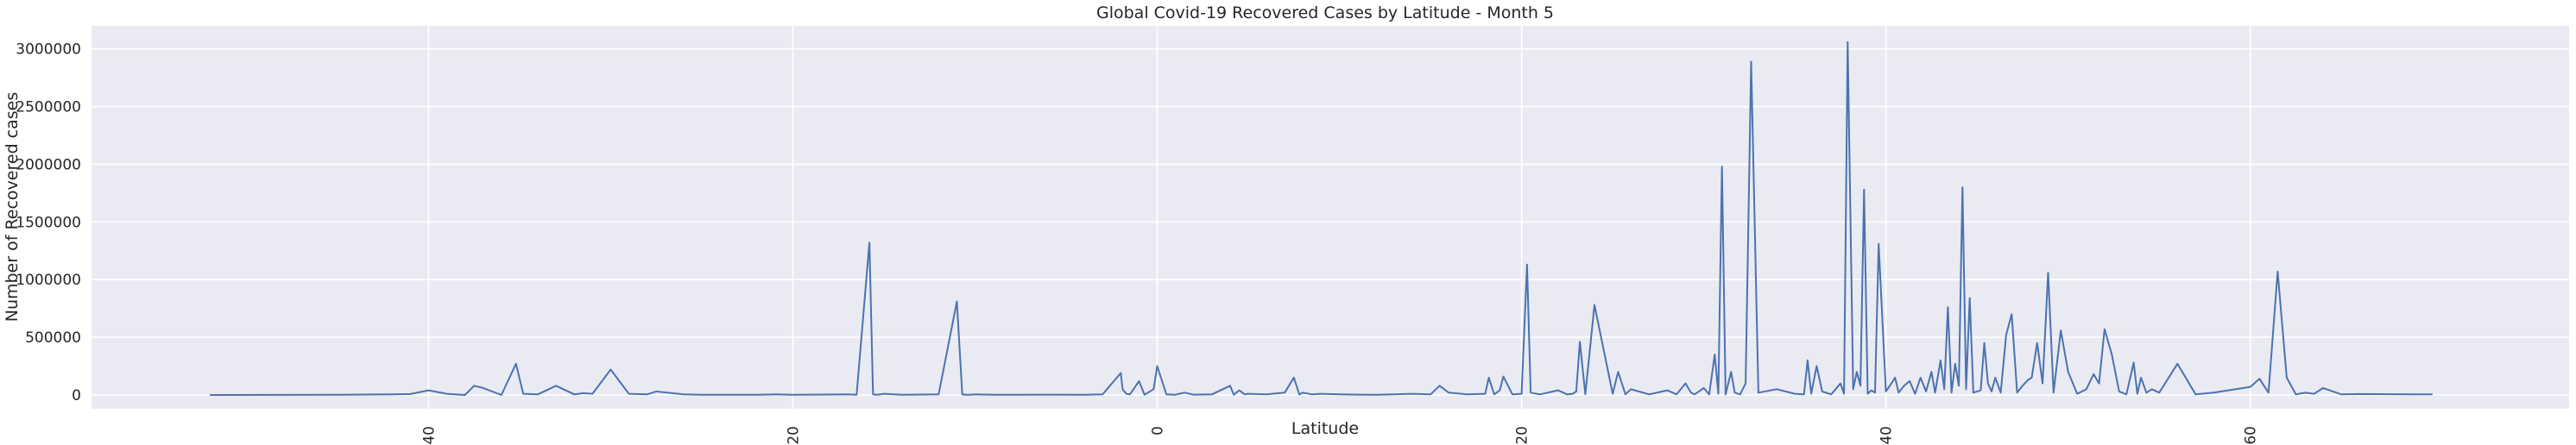 Image resolution: width=2576 pixels, height=445 pixels. Describe the element at coordinates (48, 222) in the screenshot. I see `y-tick-label-3: 1500000` at that location.